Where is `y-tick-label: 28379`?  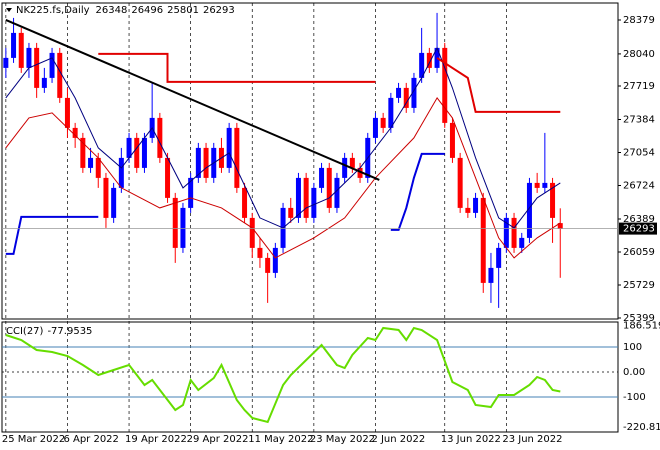
y-tick-label: 28379 is located at coordinates (639, 20).